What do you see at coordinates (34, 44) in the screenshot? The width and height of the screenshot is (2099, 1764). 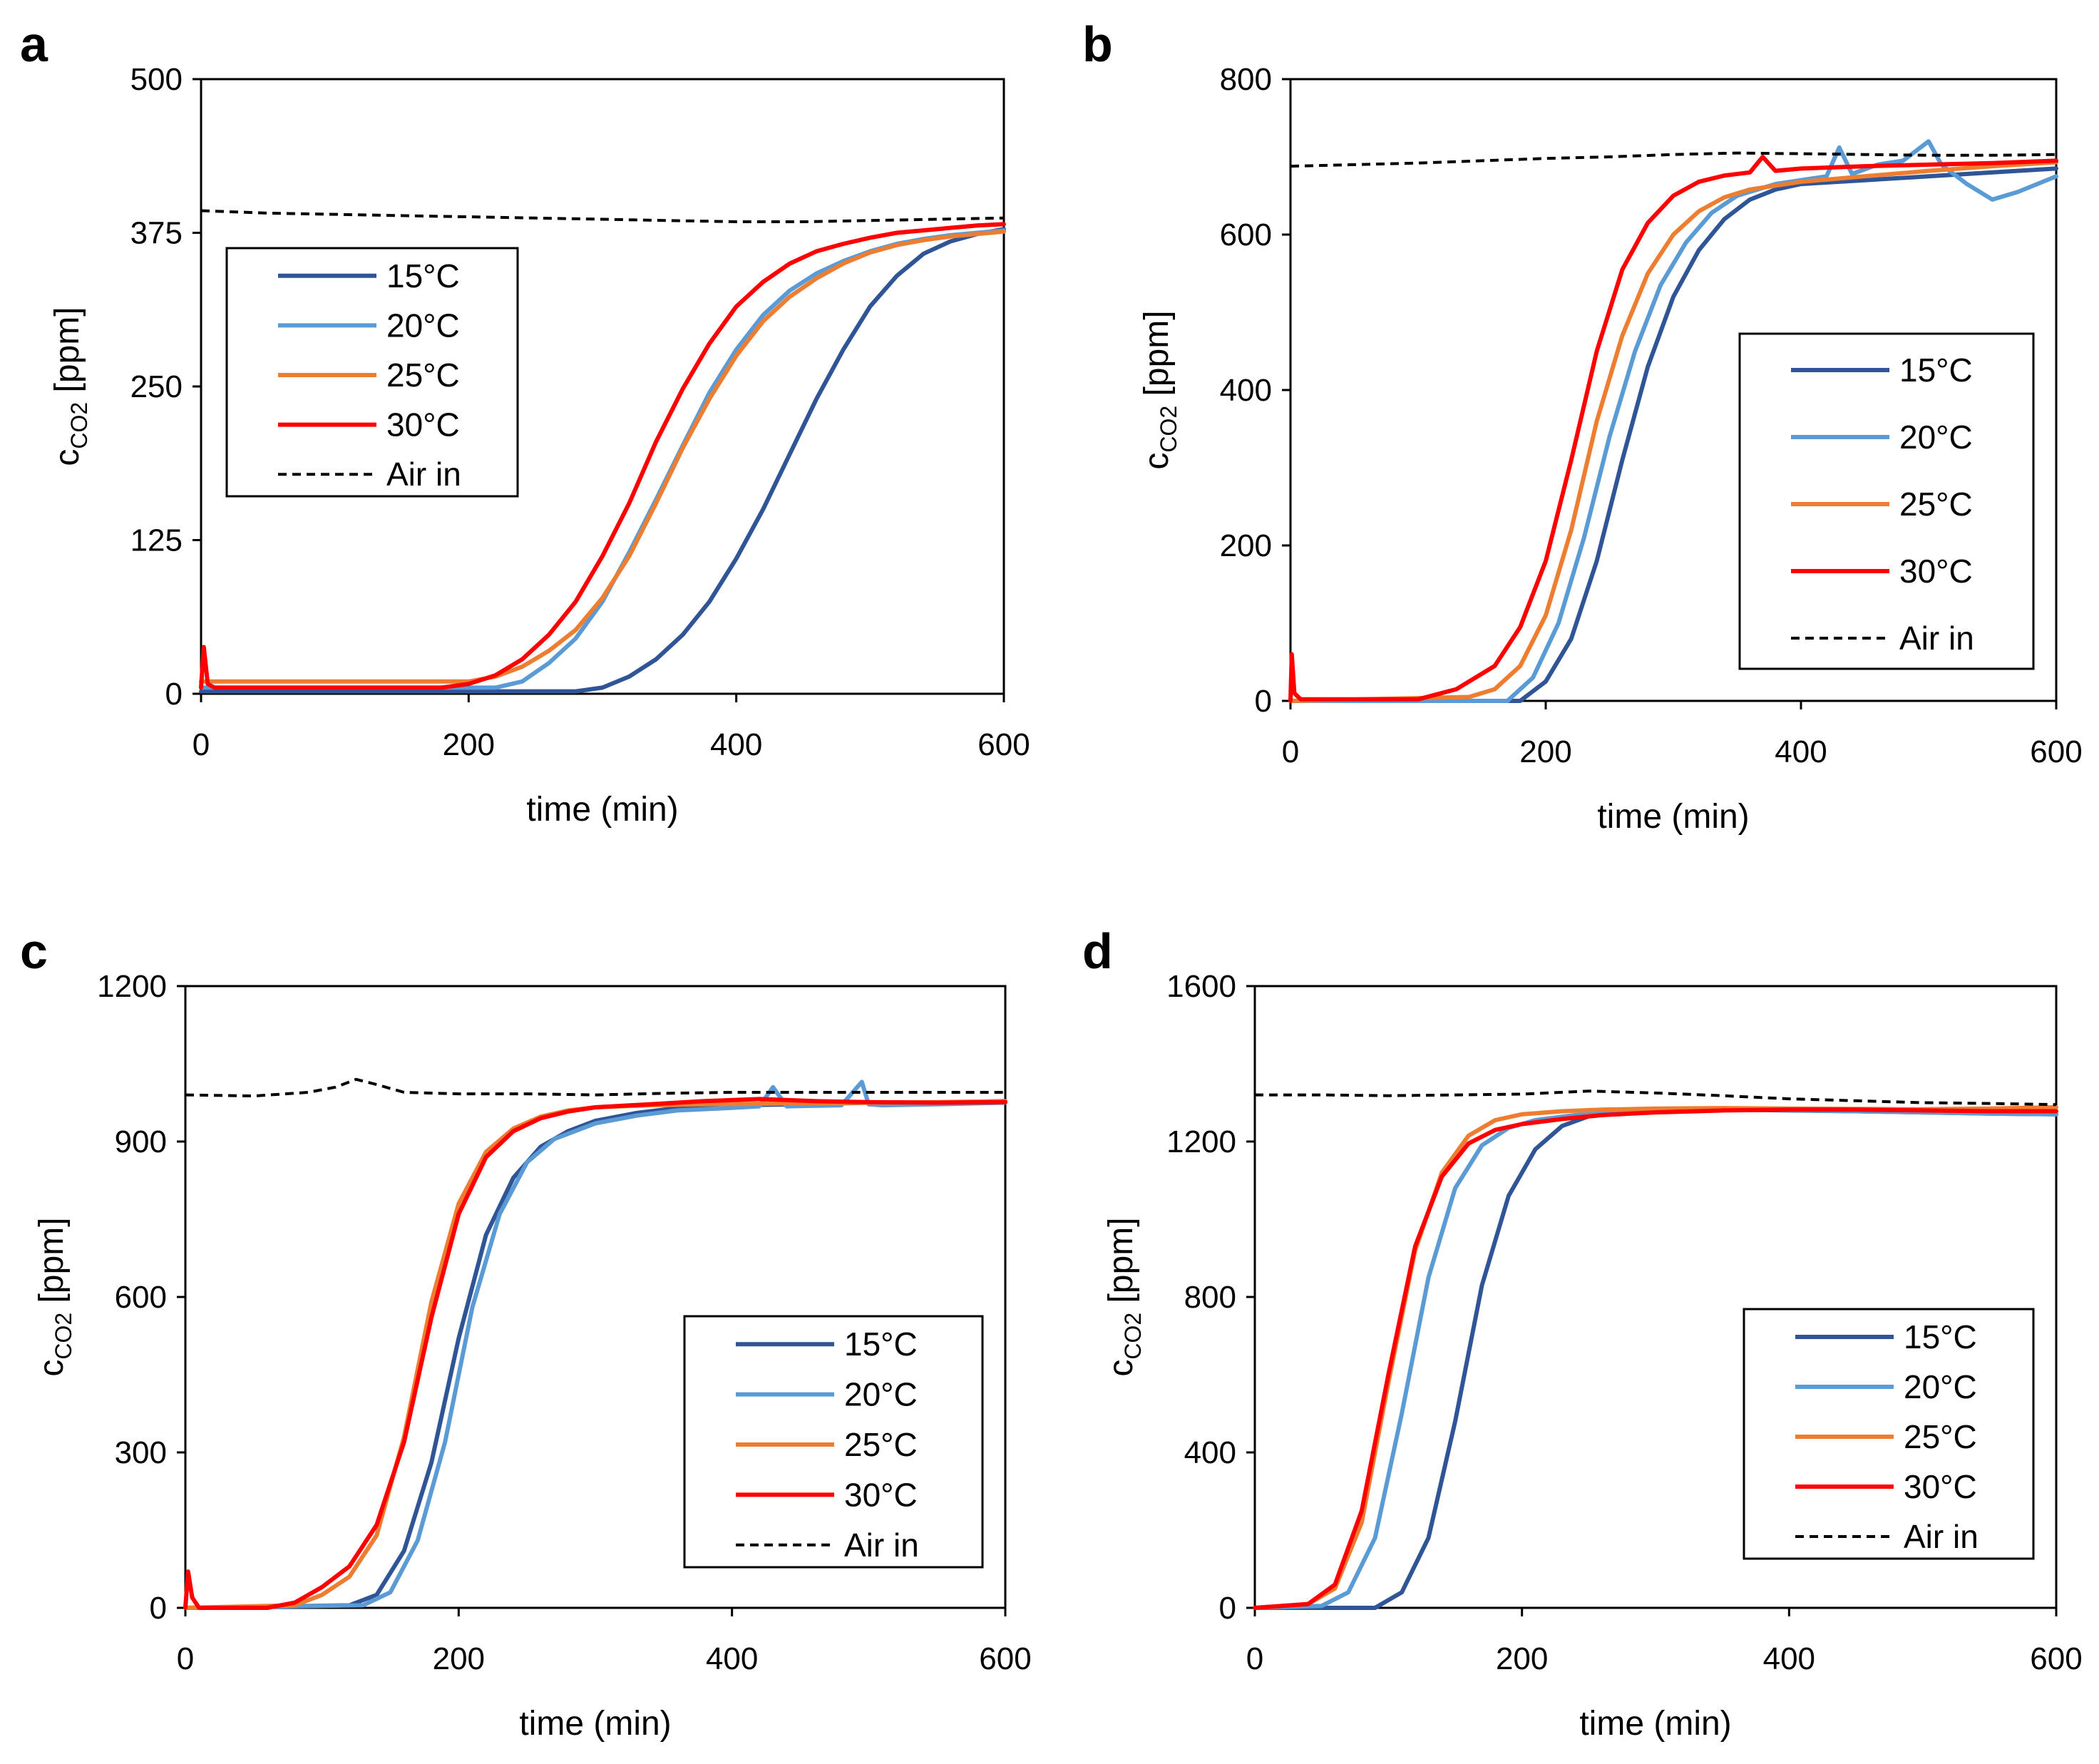 I see `panel-letter: a` at bounding box center [34, 44].